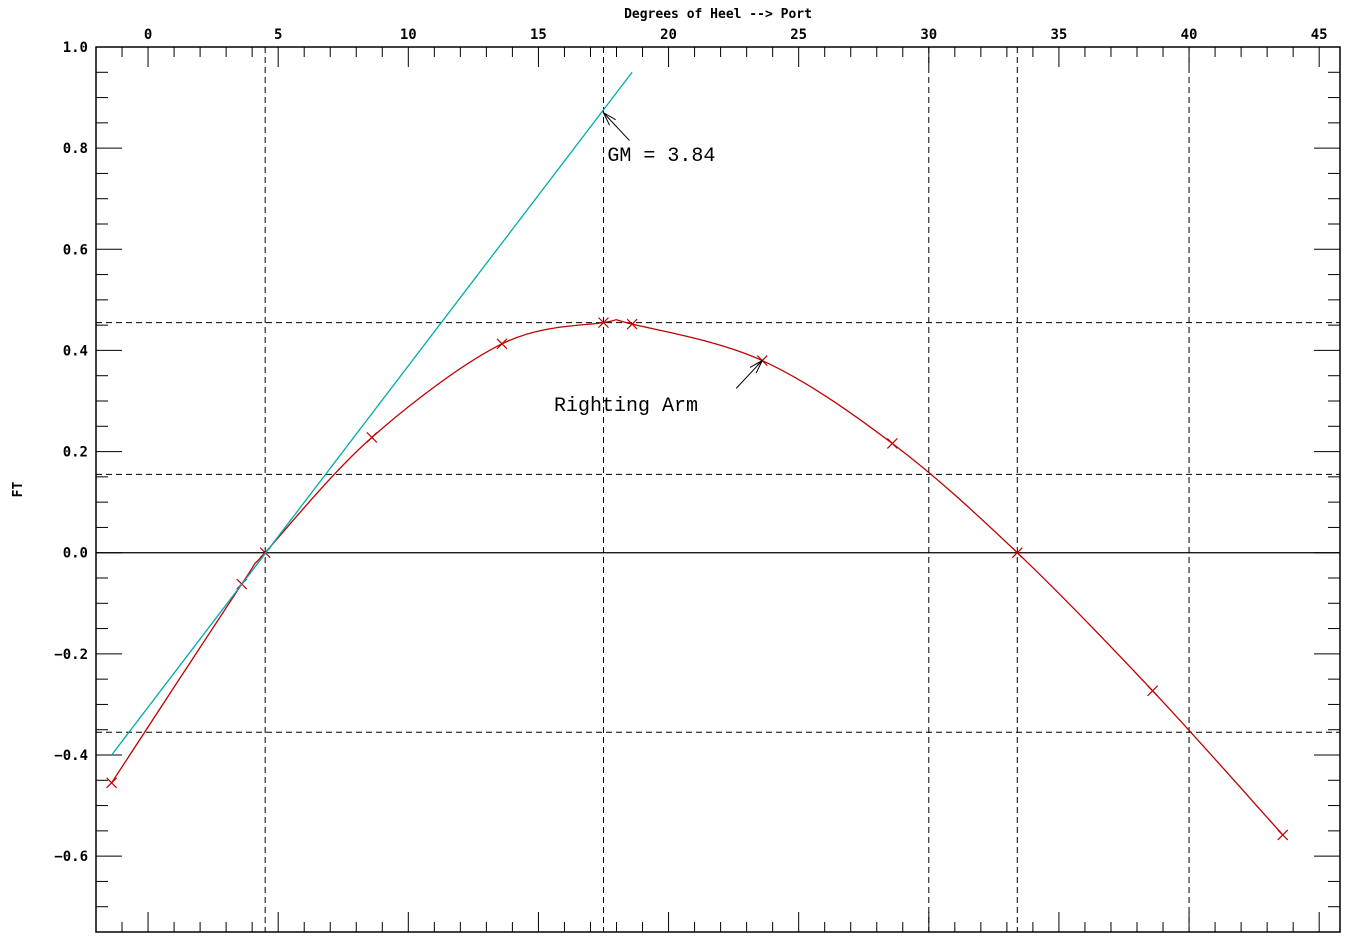 Image resolution: width=1345 pixels, height=936 pixels. What do you see at coordinates (18, 490) in the screenshot?
I see `y-axis-title: FT` at bounding box center [18, 490].